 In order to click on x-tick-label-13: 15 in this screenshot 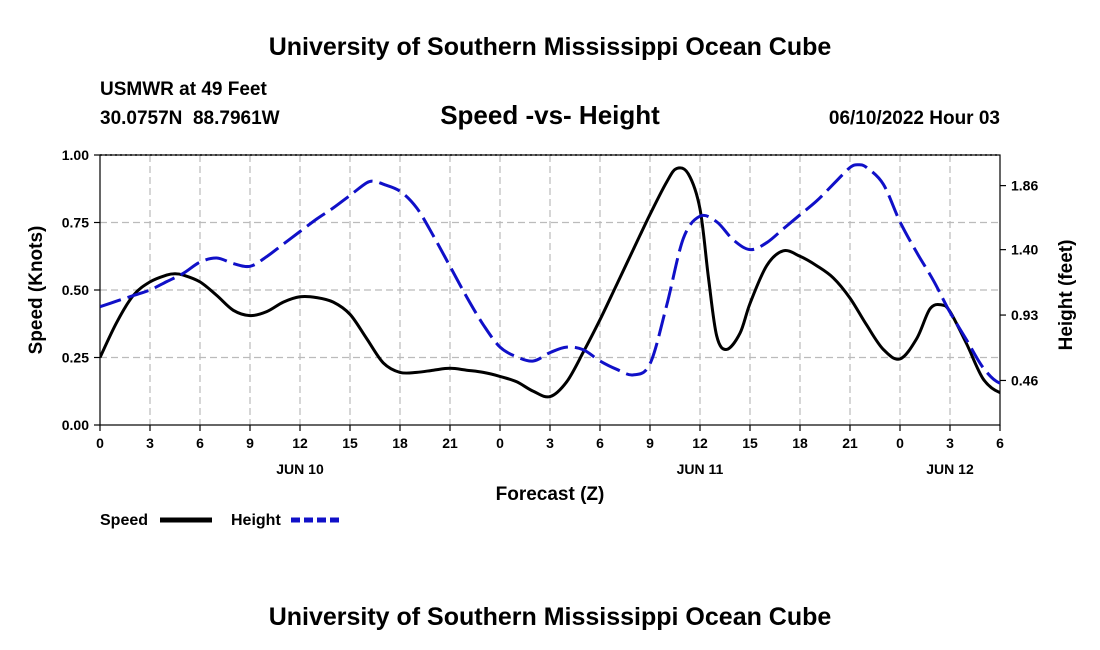, I will do `click(750, 443)`.